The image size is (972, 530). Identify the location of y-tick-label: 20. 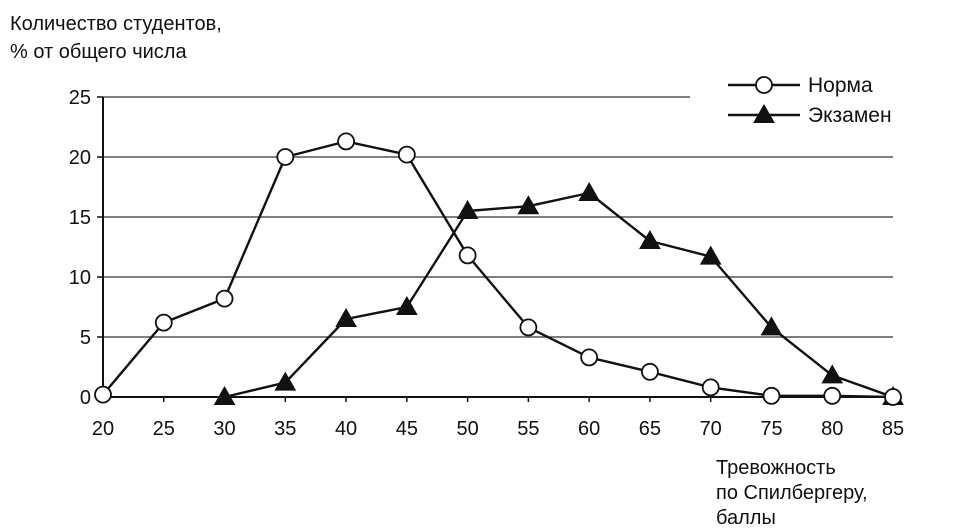
(80, 158).